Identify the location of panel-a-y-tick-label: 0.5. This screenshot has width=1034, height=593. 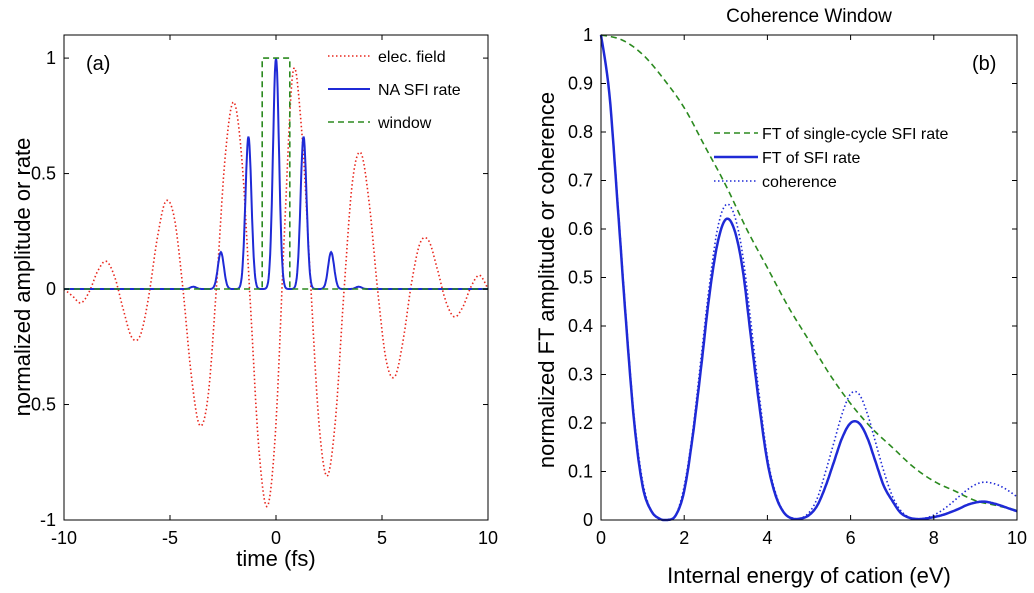
(43, 174).